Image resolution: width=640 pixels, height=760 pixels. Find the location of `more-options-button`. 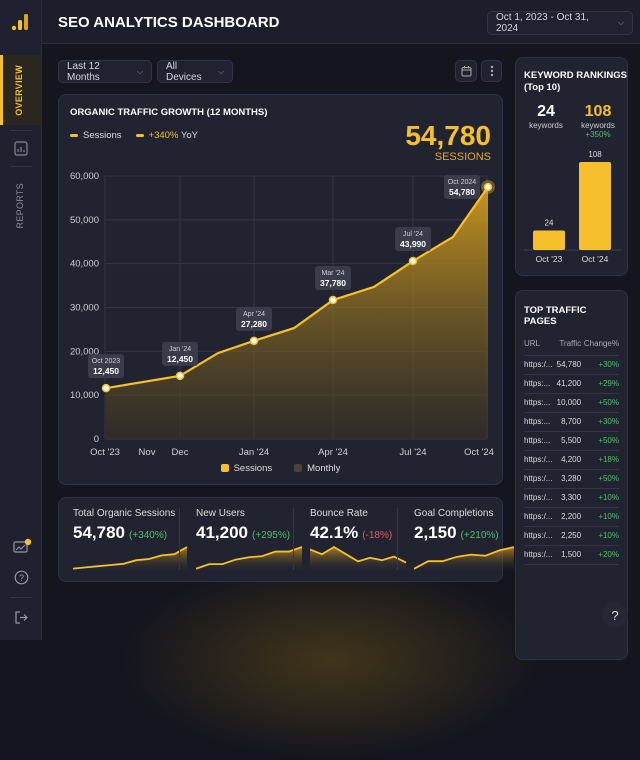

more-options-button is located at coordinates (491, 71).